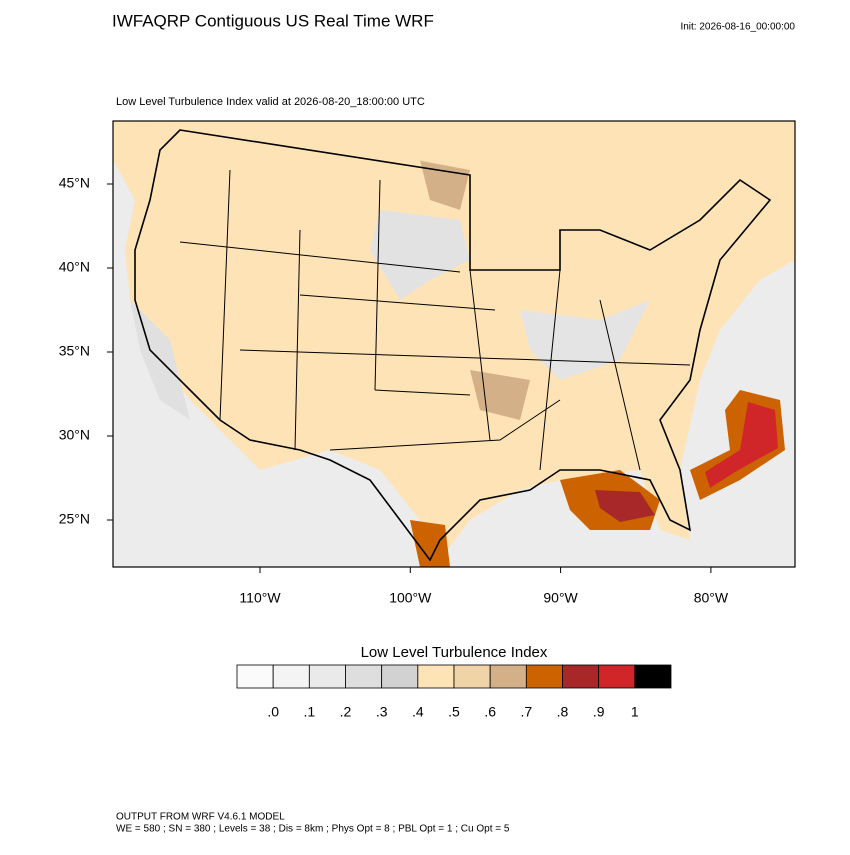  Describe the element at coordinates (273, 712) in the screenshot. I see `colorbar-label: .0` at that location.